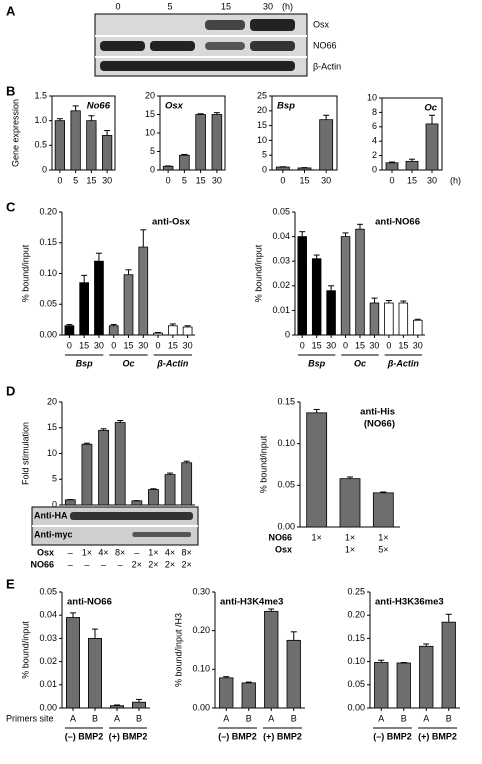  Describe the element at coordinates (48, 304) in the screenshot. I see `y-tick-label: 0.05` at that location.